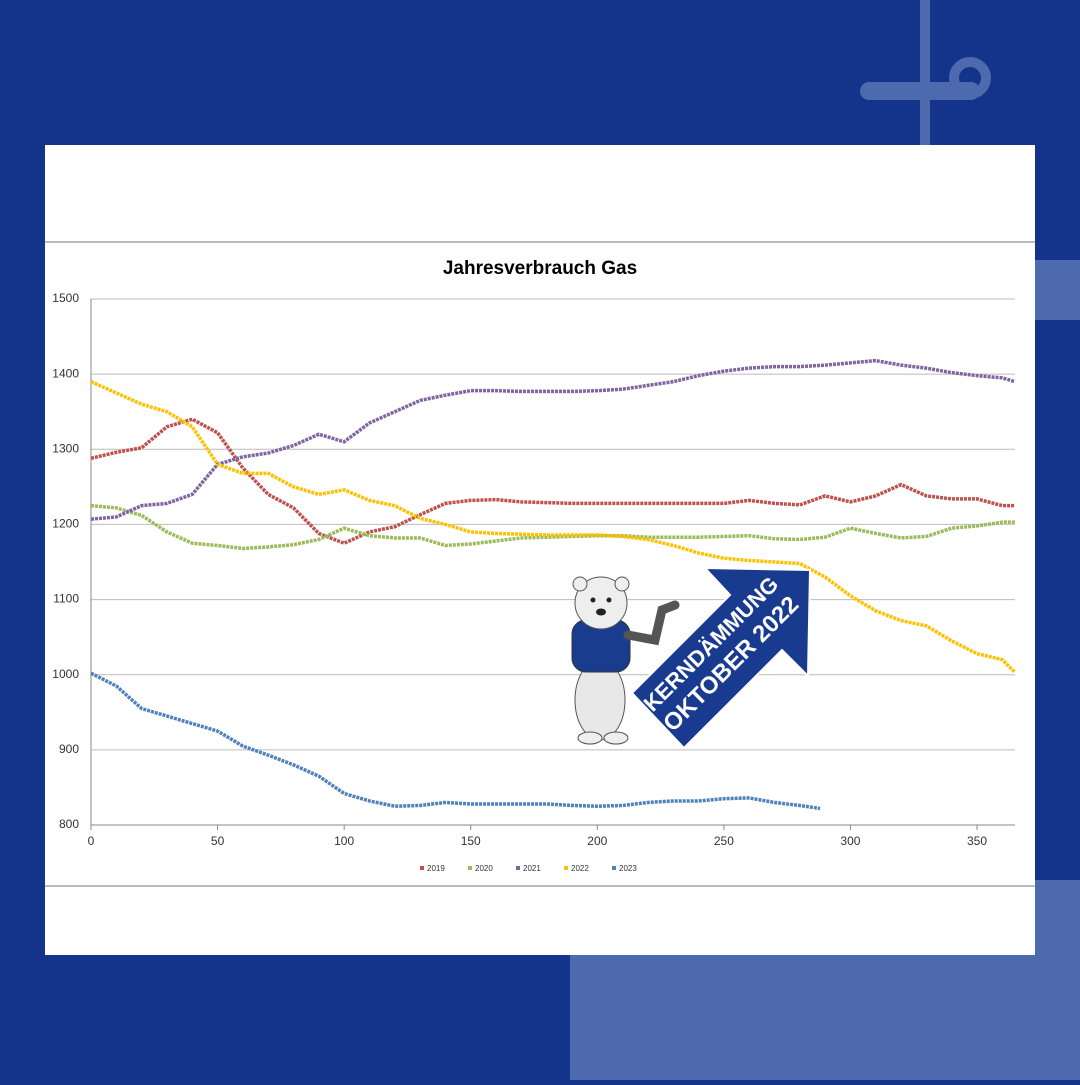 The height and width of the screenshot is (1085, 1080). I want to click on x-tick-label: 250, so click(724, 841).